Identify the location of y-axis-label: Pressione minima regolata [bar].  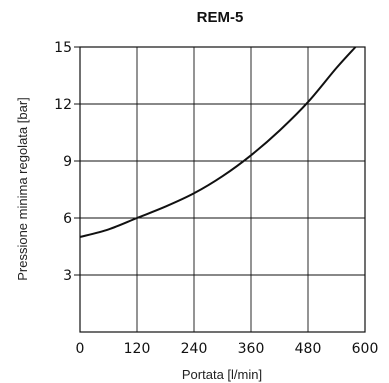
(22, 189).